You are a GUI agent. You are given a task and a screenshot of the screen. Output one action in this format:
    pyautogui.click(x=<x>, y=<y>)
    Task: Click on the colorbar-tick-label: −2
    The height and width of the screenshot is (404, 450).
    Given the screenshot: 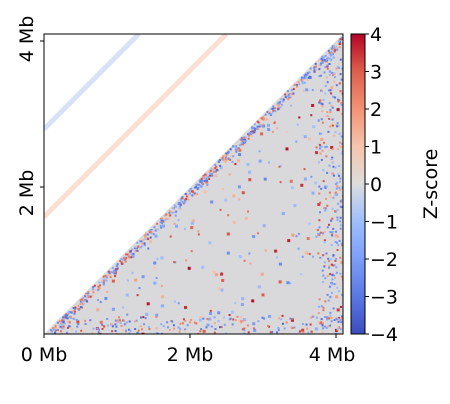 What is the action you would take?
    pyautogui.click(x=384, y=260)
    